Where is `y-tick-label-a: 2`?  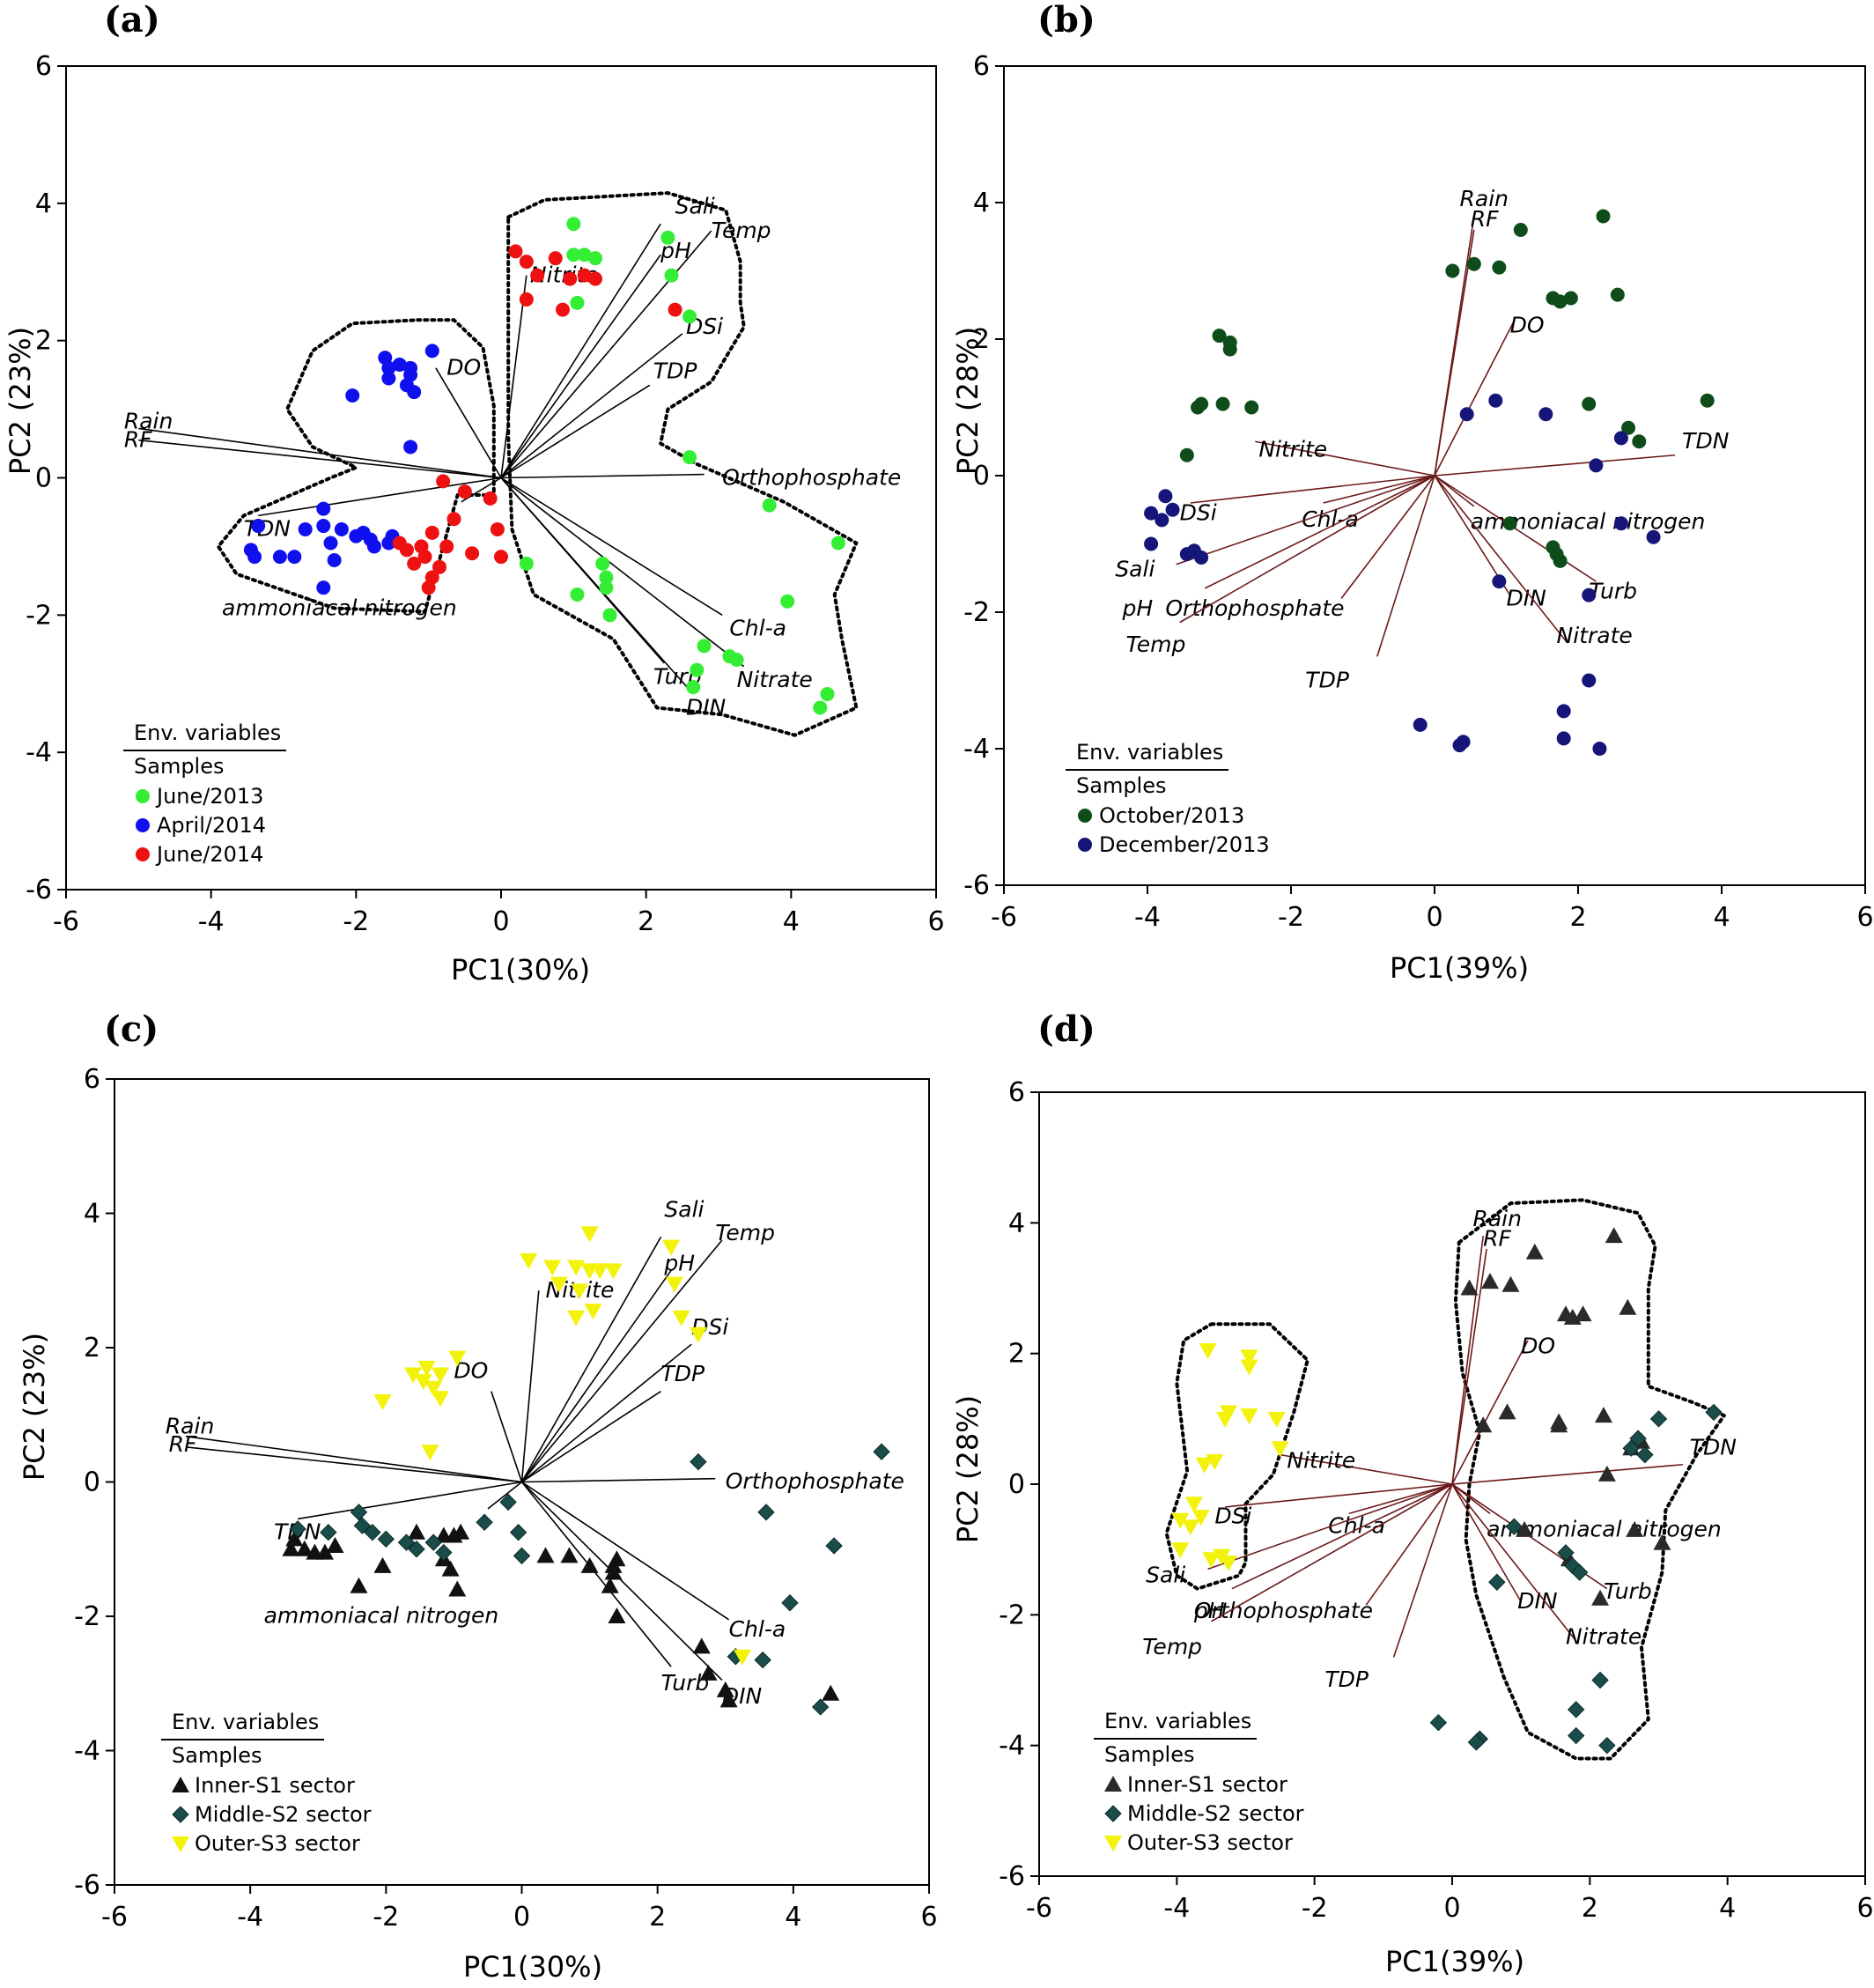
y-tick-label-a: 2 is located at coordinates (43, 341).